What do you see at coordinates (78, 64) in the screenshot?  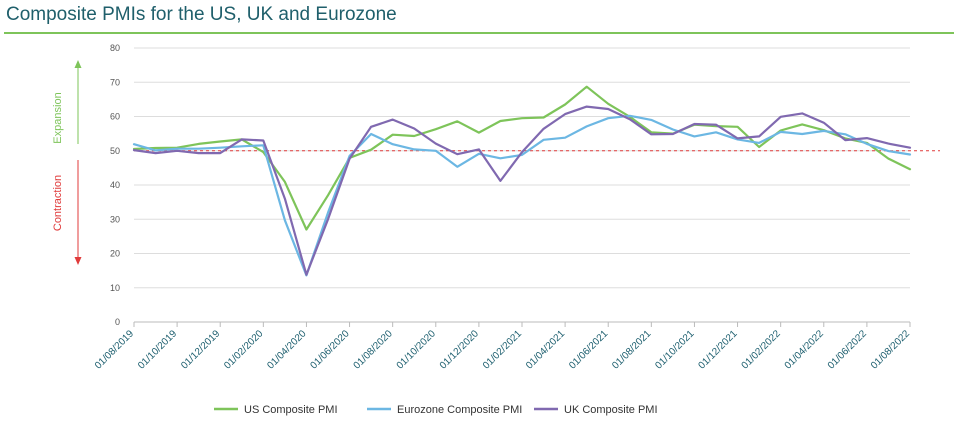 I see `expansion-arrow-head` at bounding box center [78, 64].